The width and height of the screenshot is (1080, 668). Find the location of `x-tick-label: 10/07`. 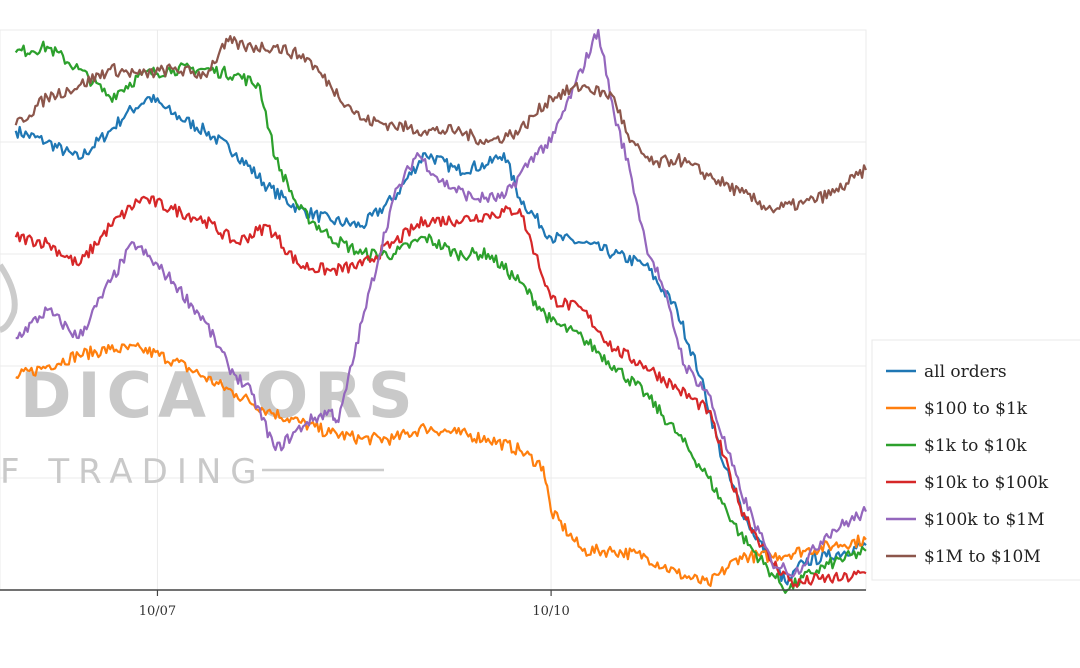

x-tick-label: 10/07 is located at coordinates (157, 611).